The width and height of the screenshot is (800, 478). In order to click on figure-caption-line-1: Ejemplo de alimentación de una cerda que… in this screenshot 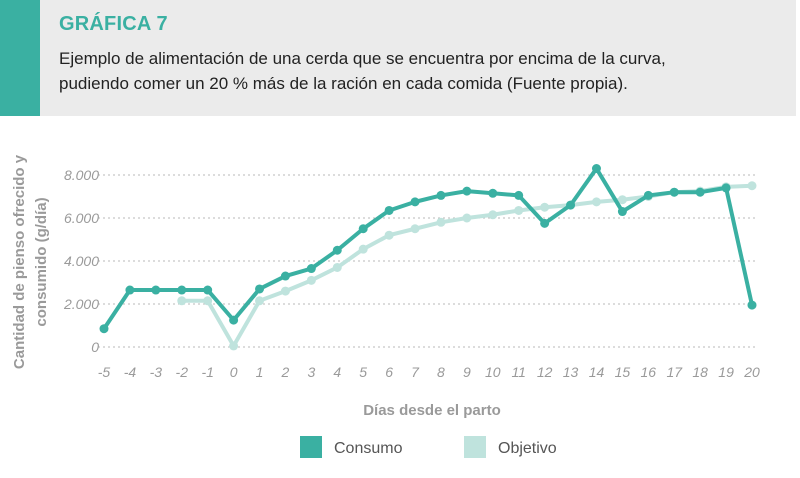, I will do `click(362, 58)`.